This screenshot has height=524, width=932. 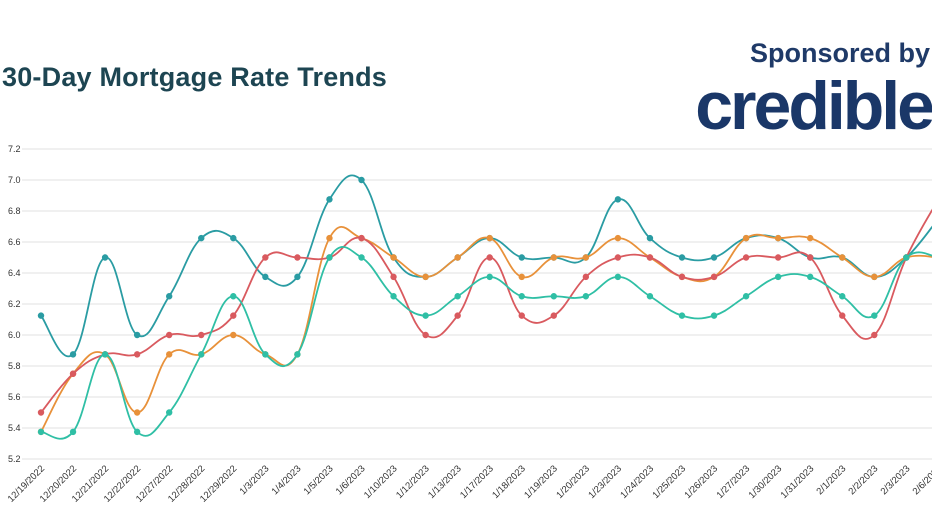 I want to click on y-axis: 7.2 7.0 6.8 6.6 6.4 6.2 6.0 5.8 5.6 5.4 5.2, so click(x=14, y=304).